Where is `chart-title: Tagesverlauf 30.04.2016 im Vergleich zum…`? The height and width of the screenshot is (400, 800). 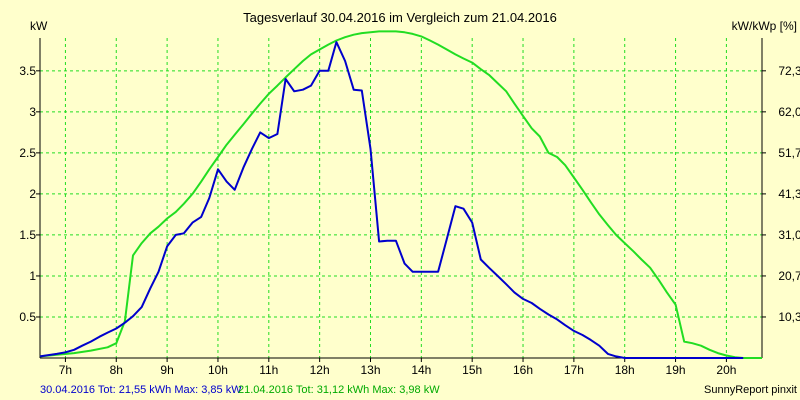
chart-title: Tagesverlauf 30.04.2016 im Vergleich zum… is located at coordinates (400, 17).